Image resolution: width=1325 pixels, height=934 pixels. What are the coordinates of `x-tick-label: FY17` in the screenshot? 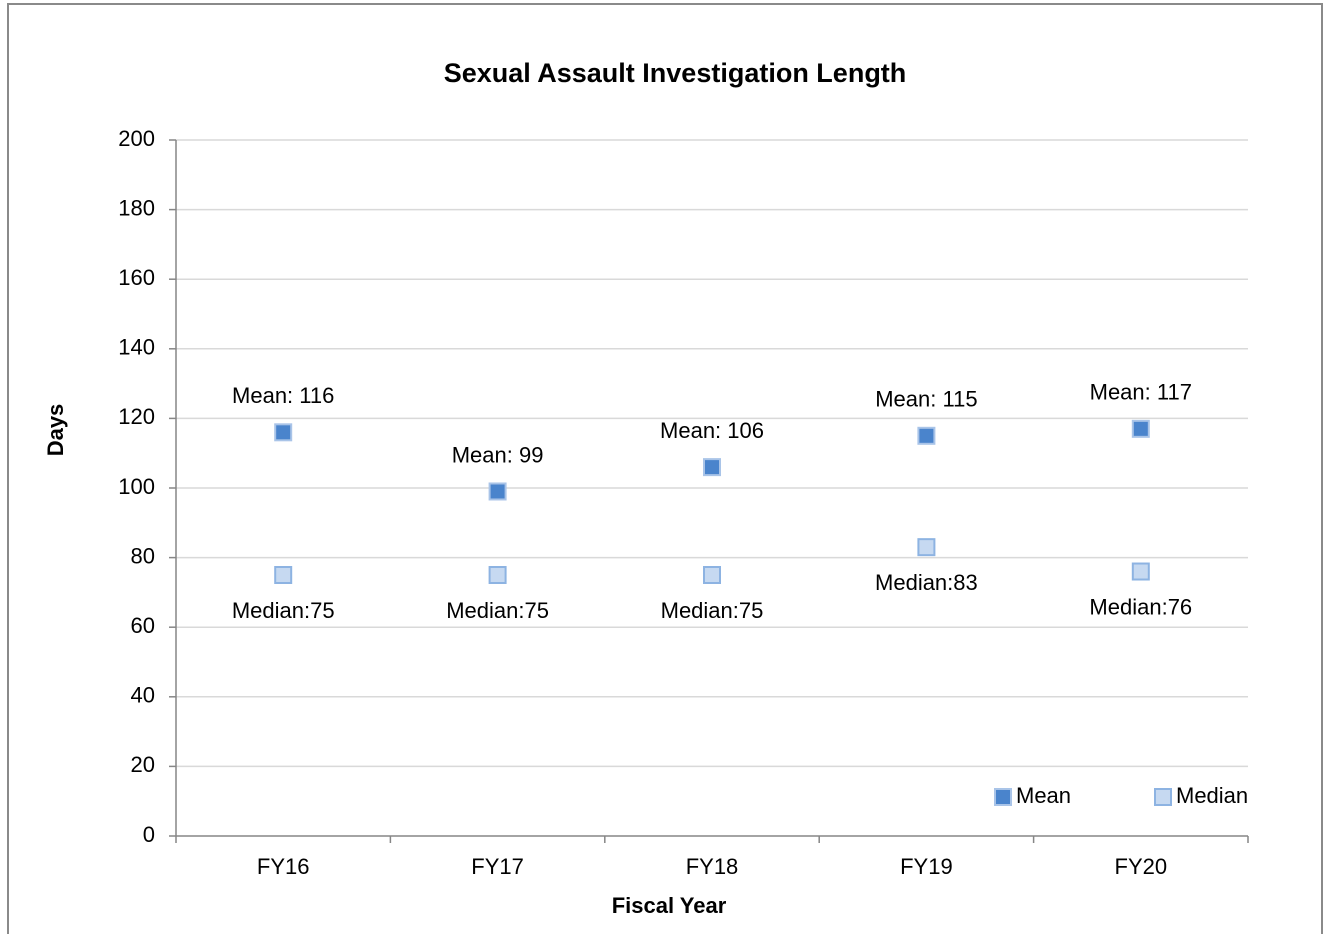 It's located at (497, 866).